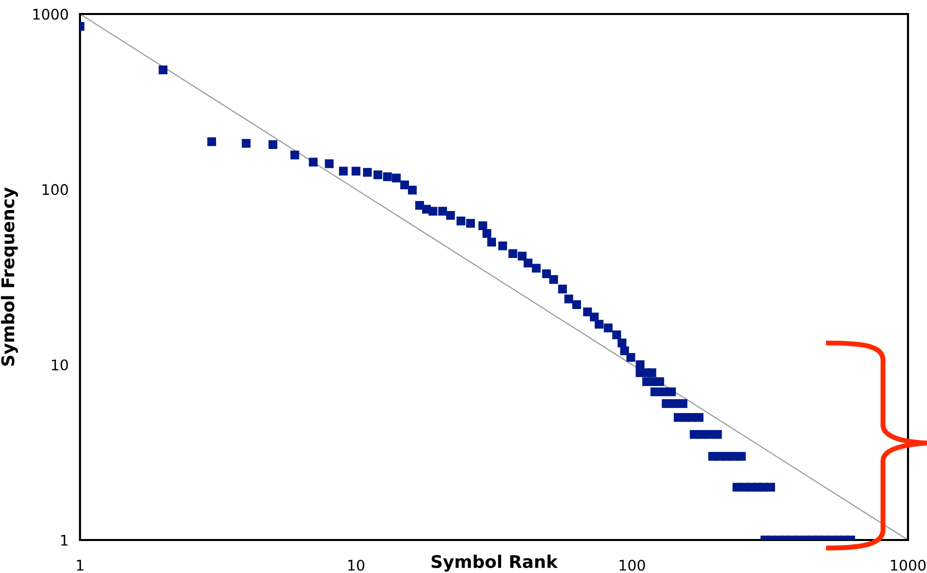 Image resolution: width=927 pixels, height=573 pixels. What do you see at coordinates (80, 565) in the screenshot?
I see `x-tick-label: 1` at bounding box center [80, 565].